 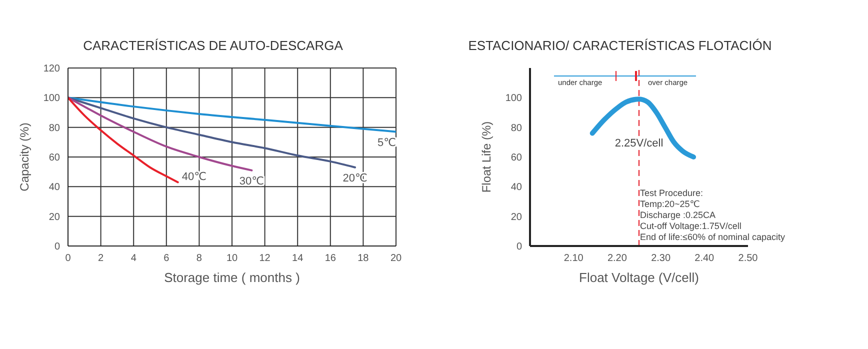 What do you see at coordinates (133, 258) in the screenshot?
I see `x-tick-label: 4` at bounding box center [133, 258].